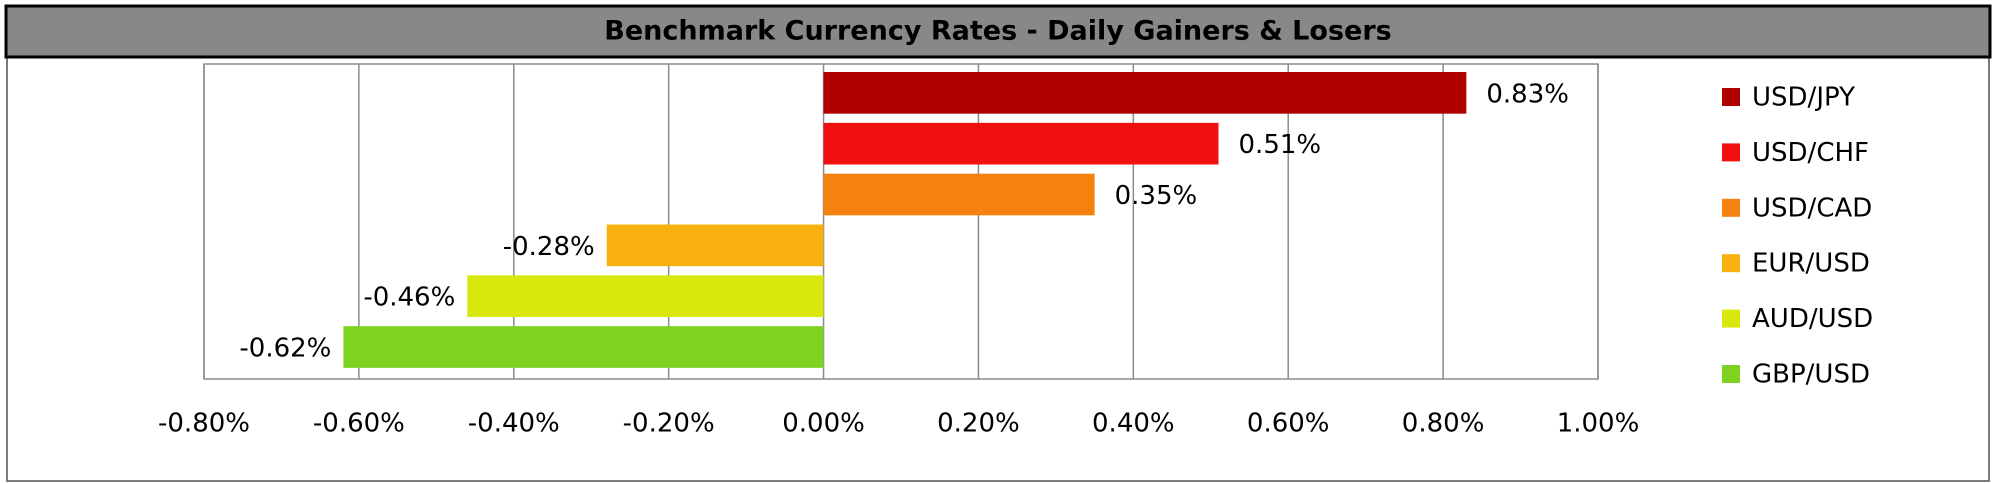 Image resolution: width=1996 pixels, height=483 pixels. Describe the element at coordinates (514, 424) in the screenshot. I see `x-tick-label: -0.40%` at that location.